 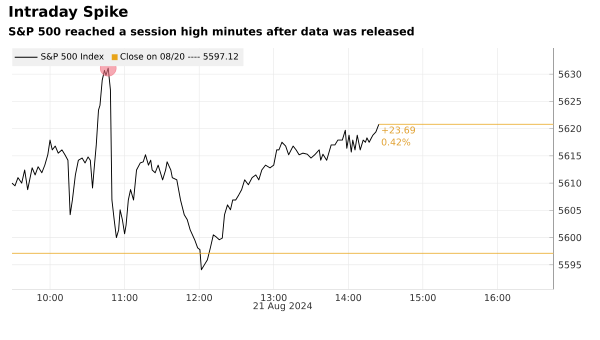 What do you see at coordinates (125, 298) in the screenshot?
I see `x-tick-label: 11:00` at bounding box center [125, 298].